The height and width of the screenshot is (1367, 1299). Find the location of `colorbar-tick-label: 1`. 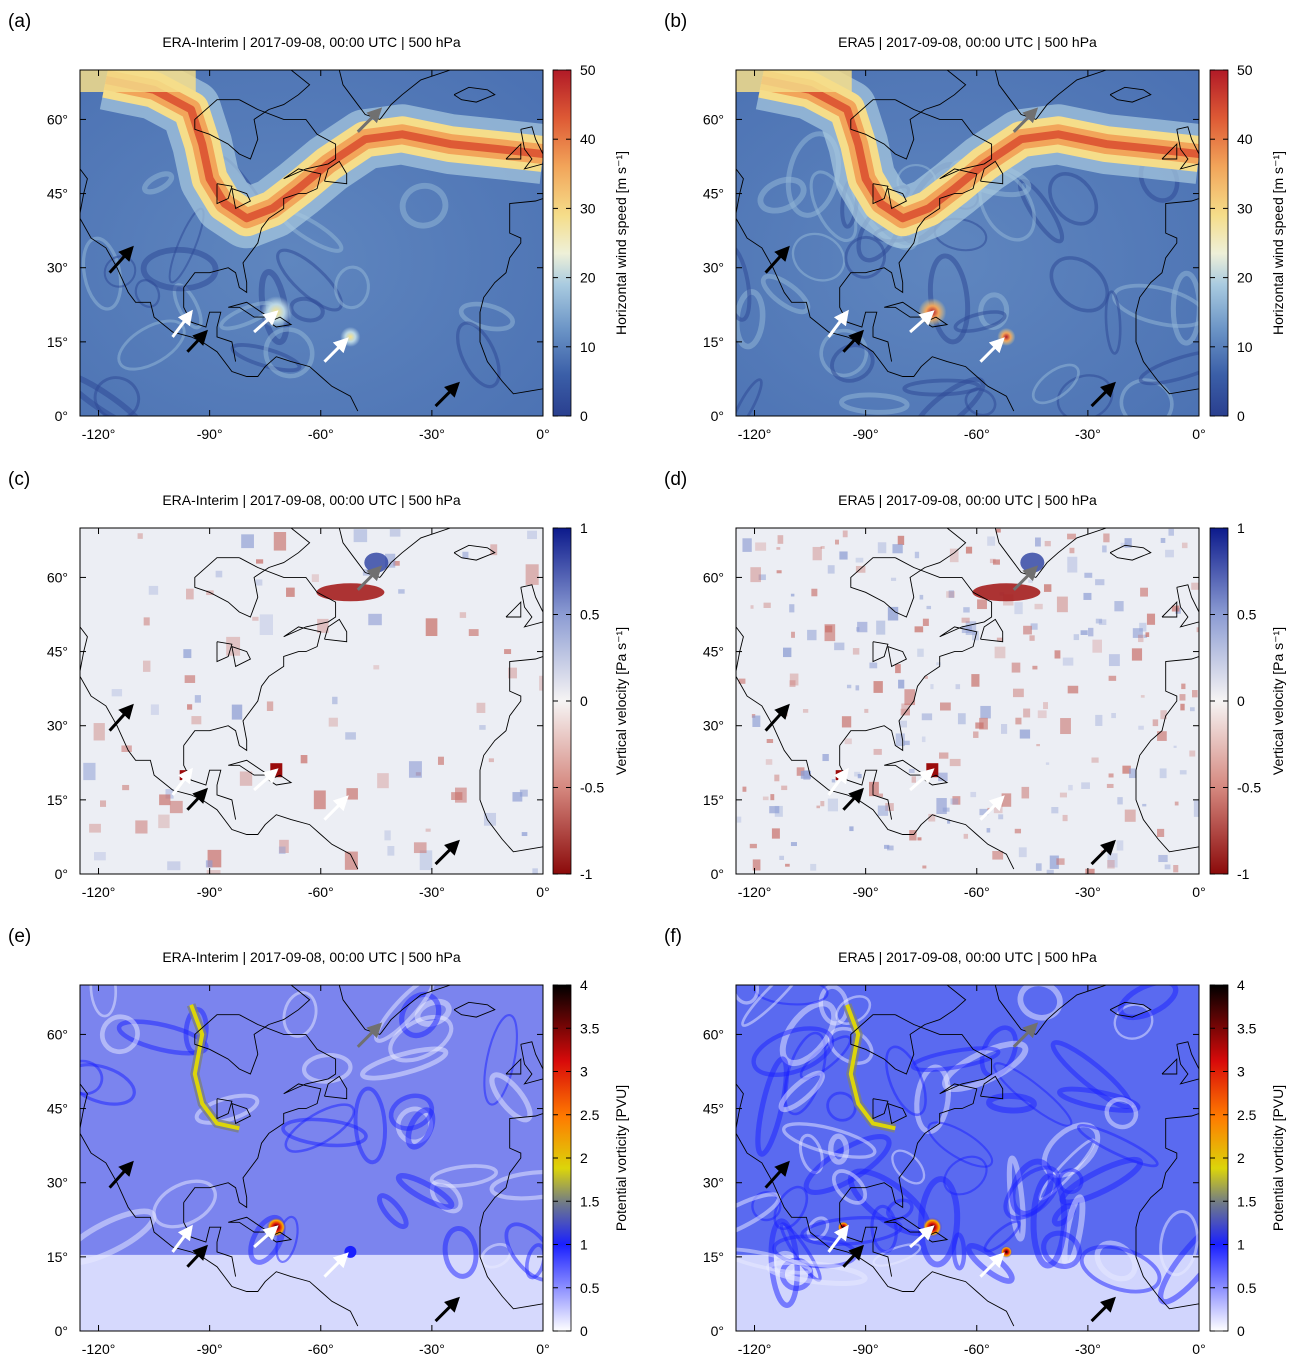

colorbar-tick-label: 1 is located at coordinates (1241, 528).